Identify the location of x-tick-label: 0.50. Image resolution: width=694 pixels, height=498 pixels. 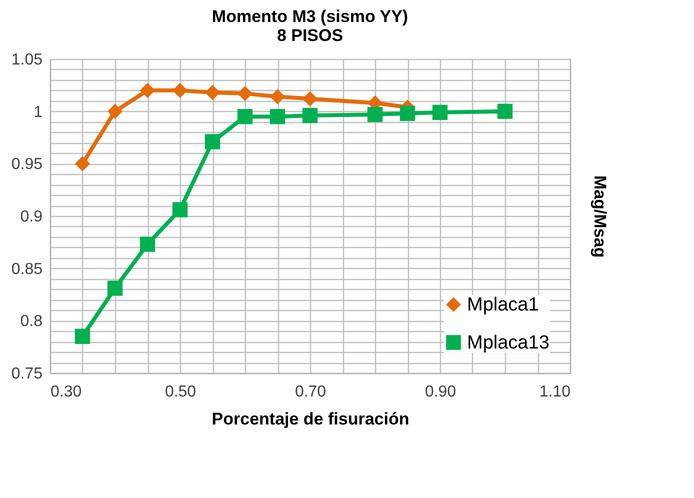
(180, 392).